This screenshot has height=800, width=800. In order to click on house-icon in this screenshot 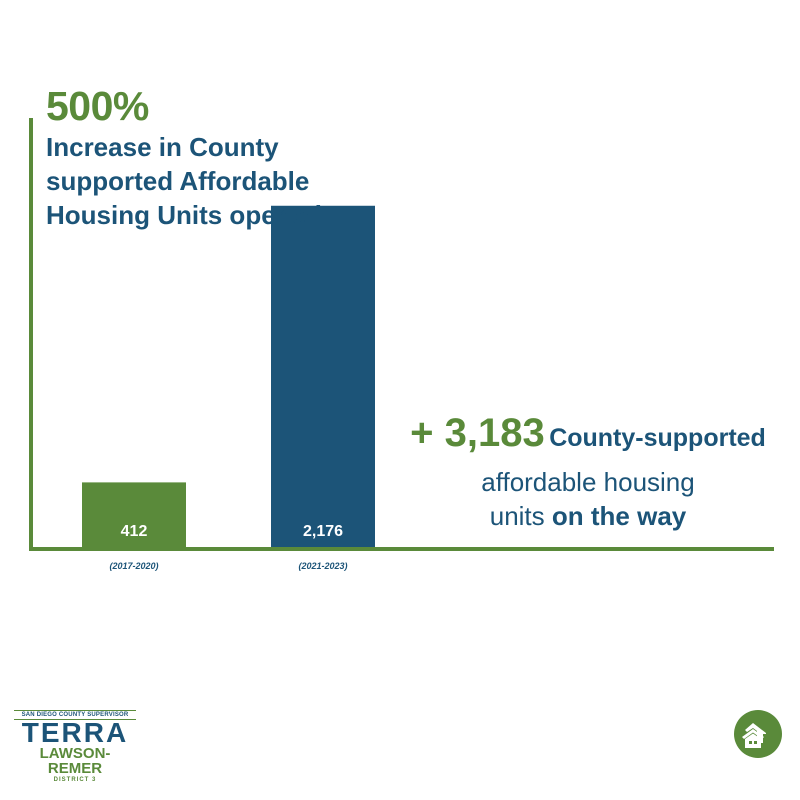, I will do `click(758, 734)`.